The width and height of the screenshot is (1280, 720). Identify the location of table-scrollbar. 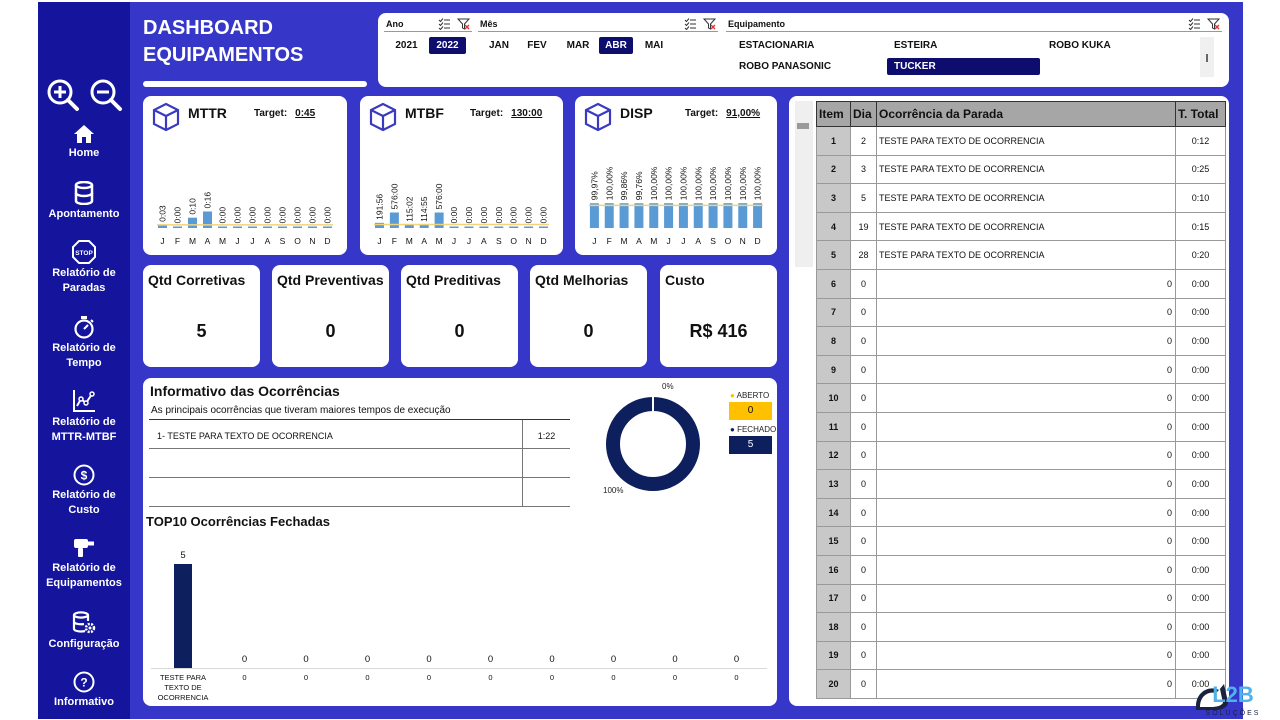
(804, 184).